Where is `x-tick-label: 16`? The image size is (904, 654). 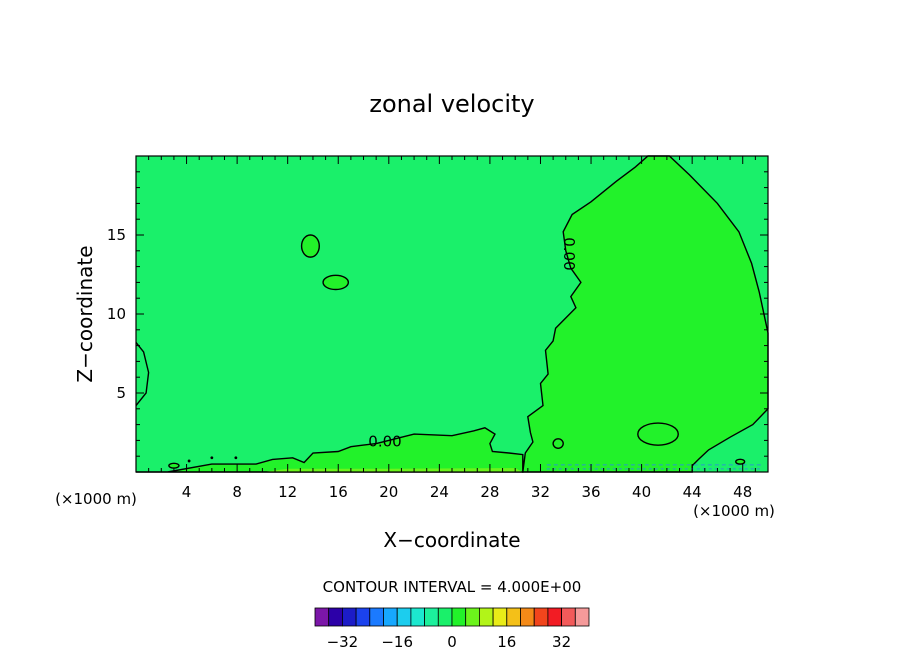 x-tick-label: 16 is located at coordinates (338, 492).